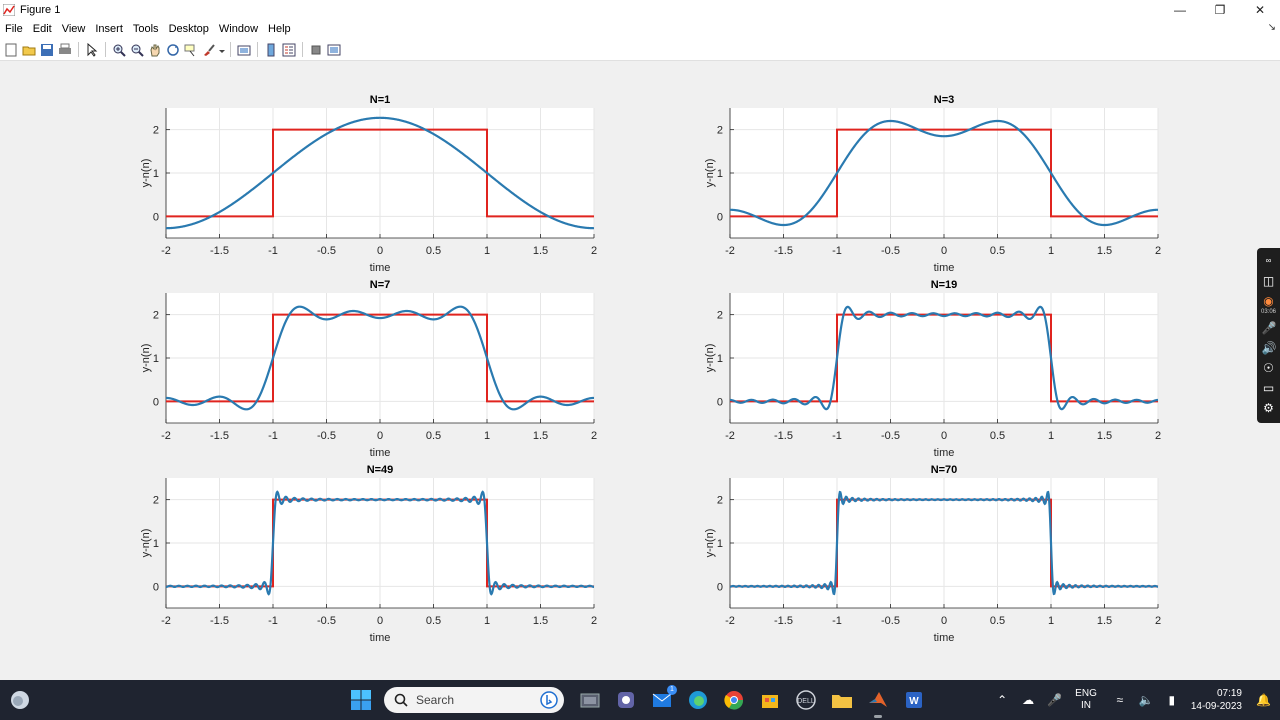 The width and height of the screenshot is (1280, 720). I want to click on fourier-series-line, so click(380, 358).